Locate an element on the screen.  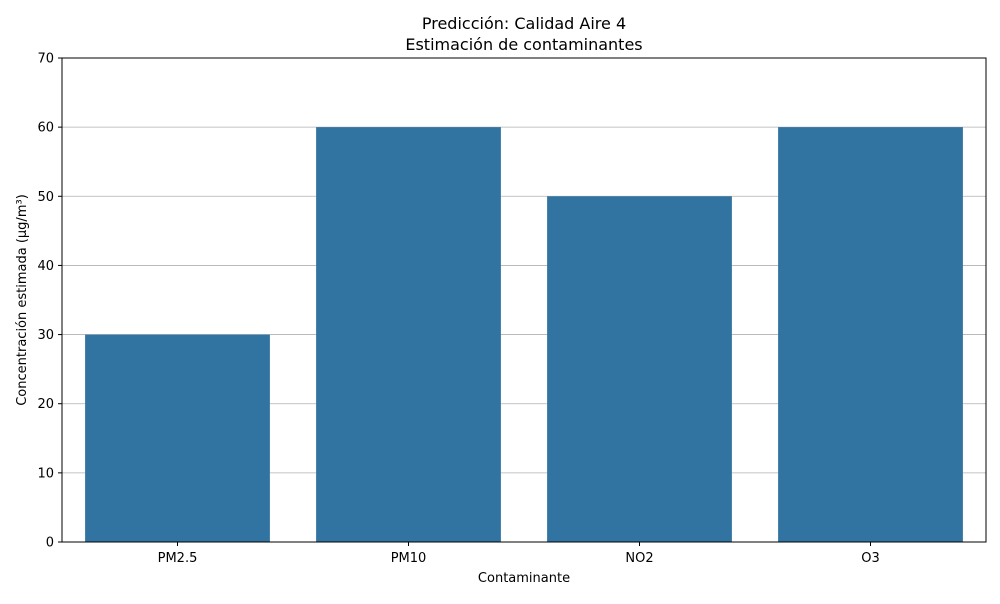
y-tick-label: 50 is located at coordinates (45, 197).